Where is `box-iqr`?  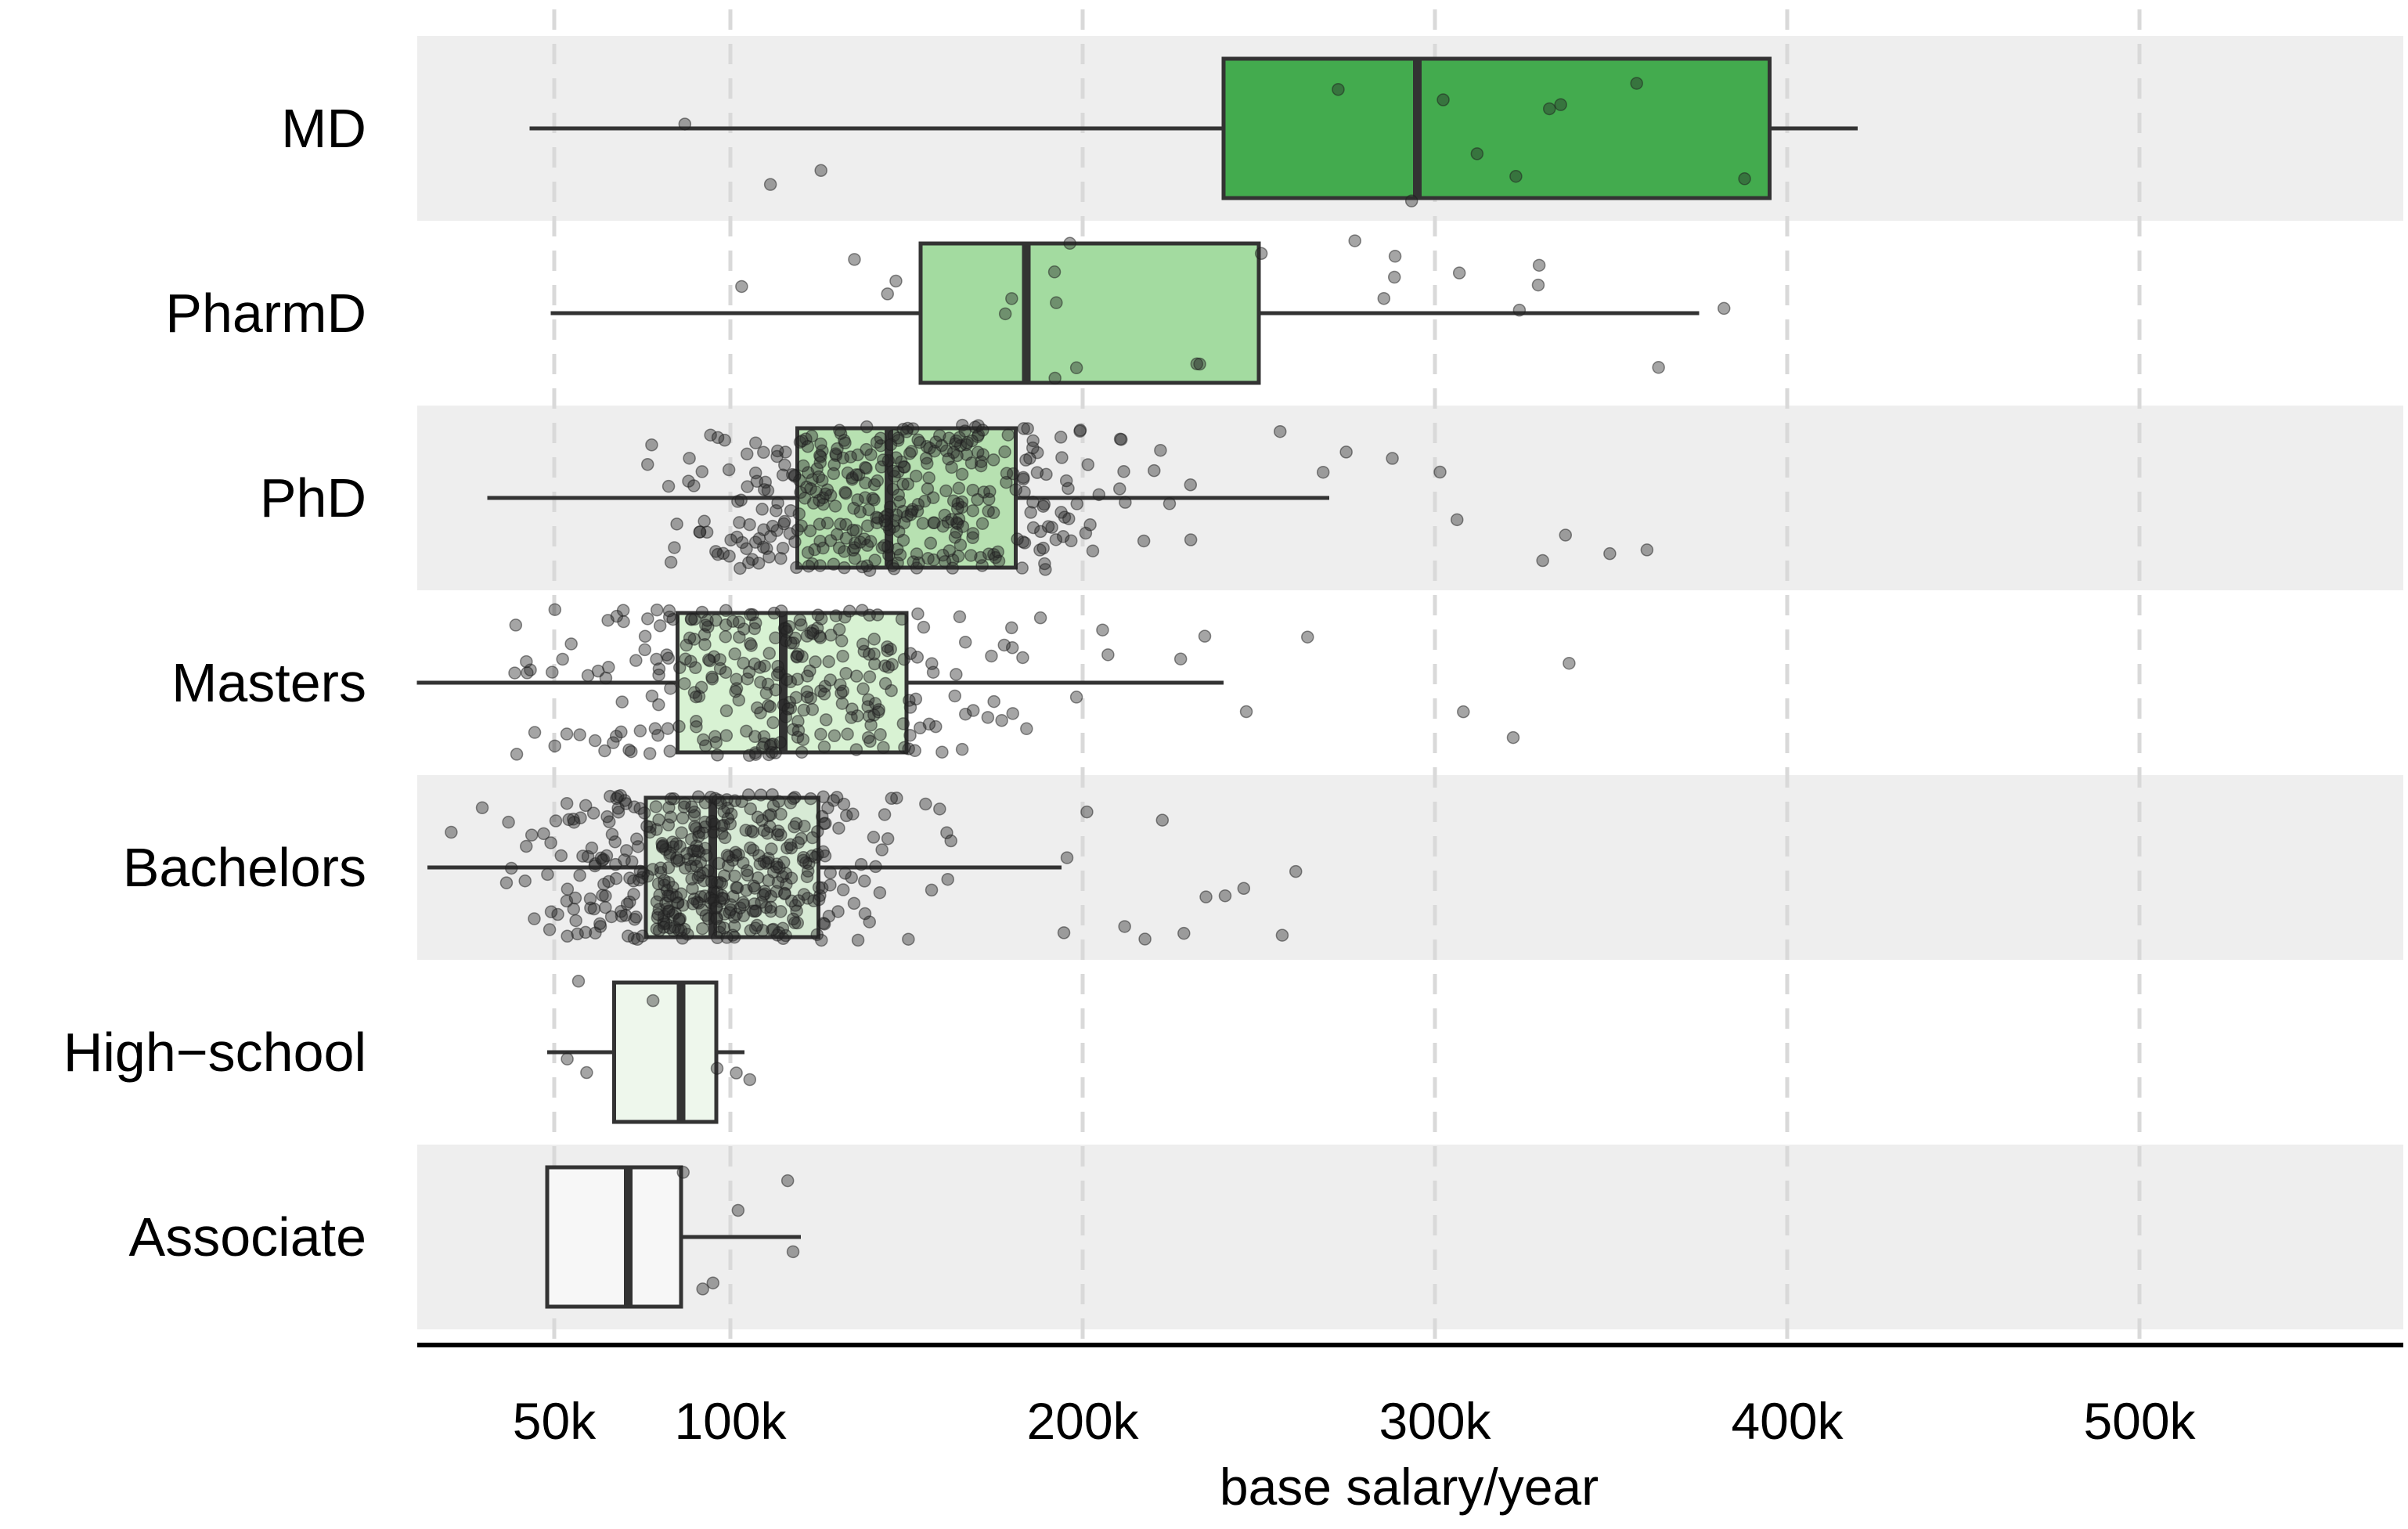 box-iqr is located at coordinates (614, 1237).